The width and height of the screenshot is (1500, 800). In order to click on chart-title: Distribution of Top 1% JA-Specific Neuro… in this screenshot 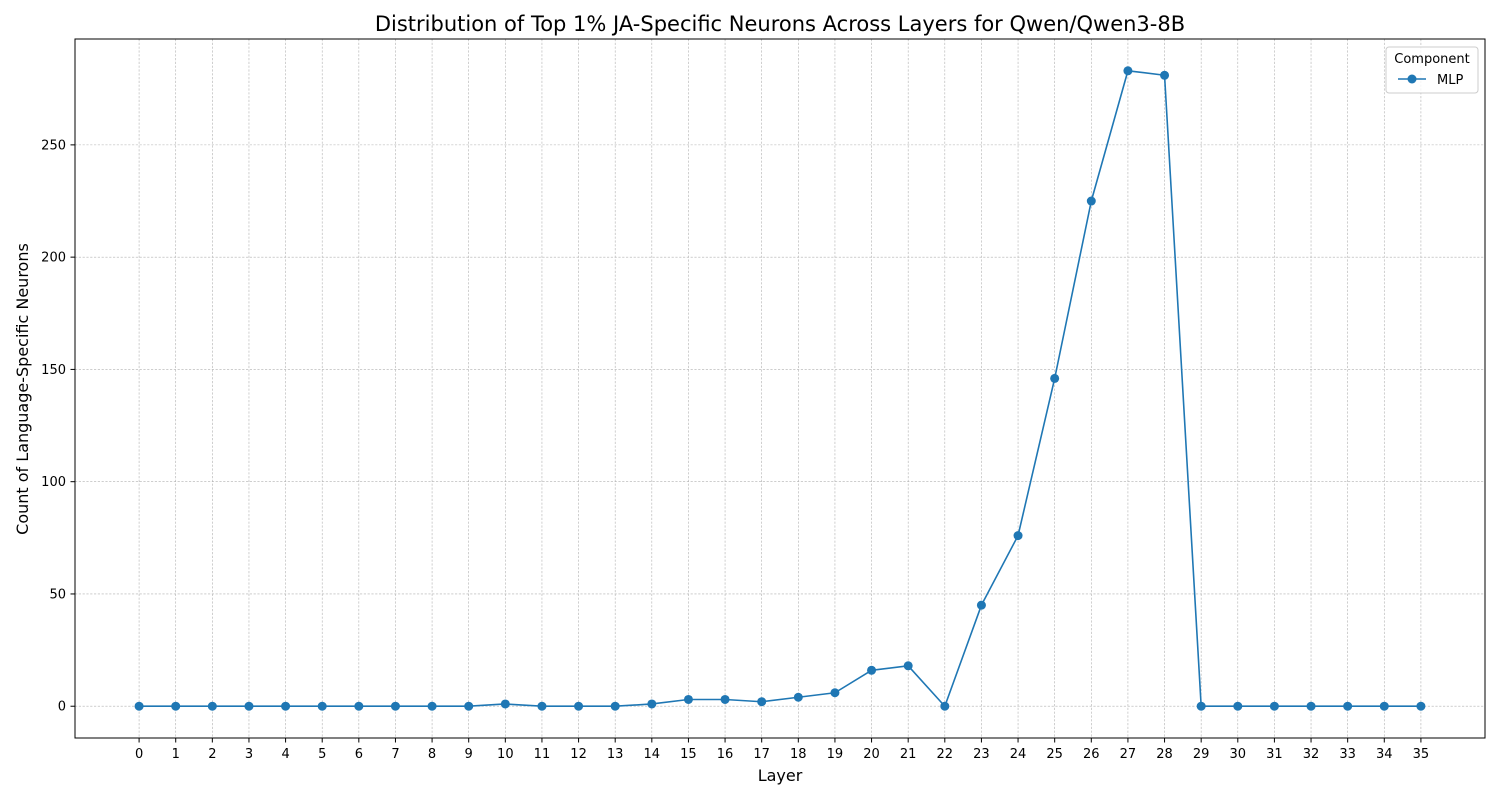, I will do `click(780, 24)`.